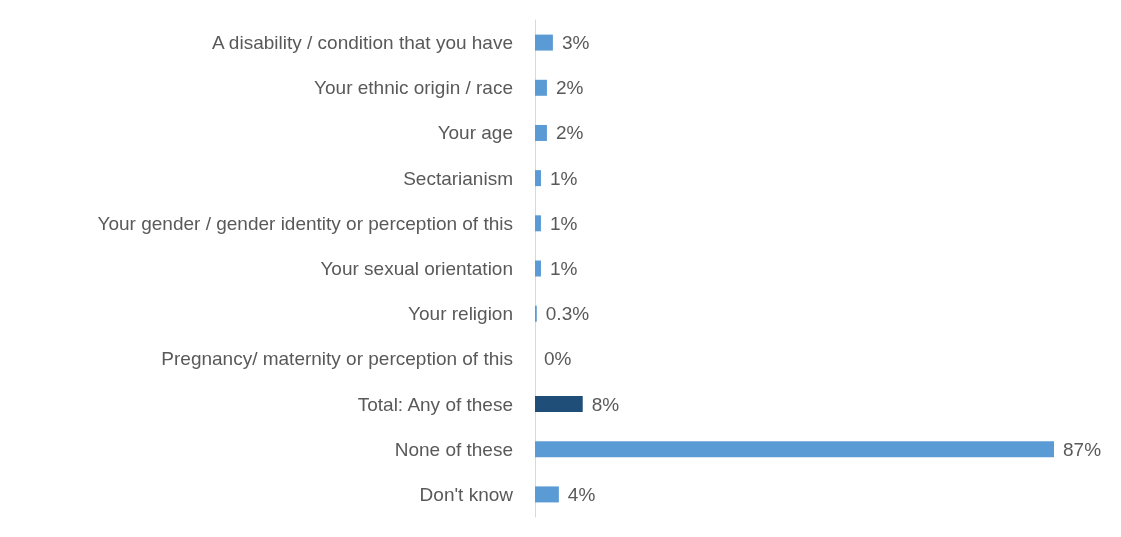 This screenshot has height=537, width=1121. I want to click on y-tick-label: Your ethnic origin / race, so click(413, 88).